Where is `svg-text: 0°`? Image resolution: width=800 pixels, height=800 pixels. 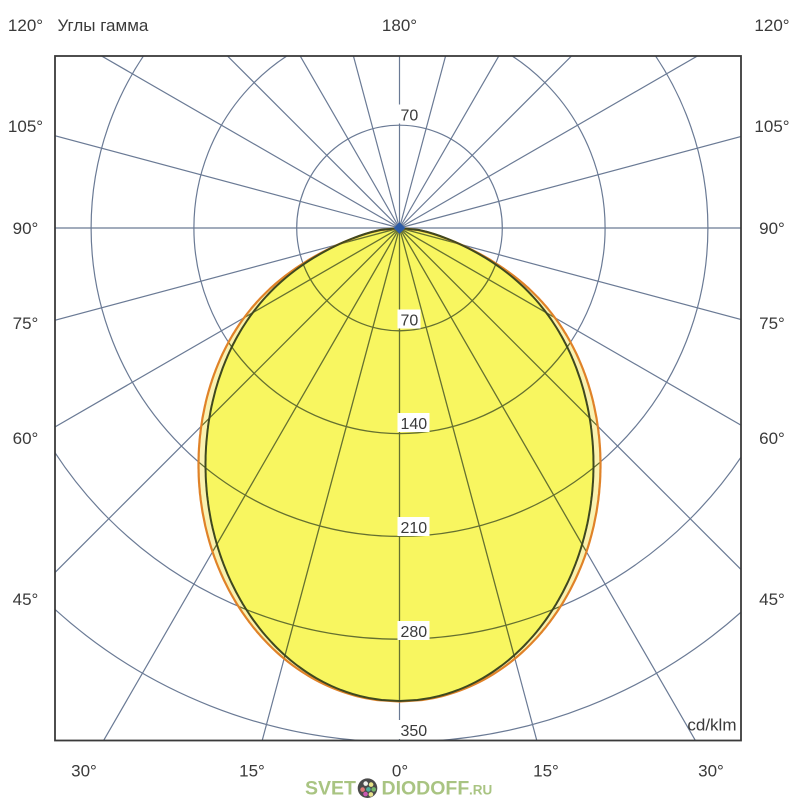
svg-text: 0° is located at coordinates (400, 771).